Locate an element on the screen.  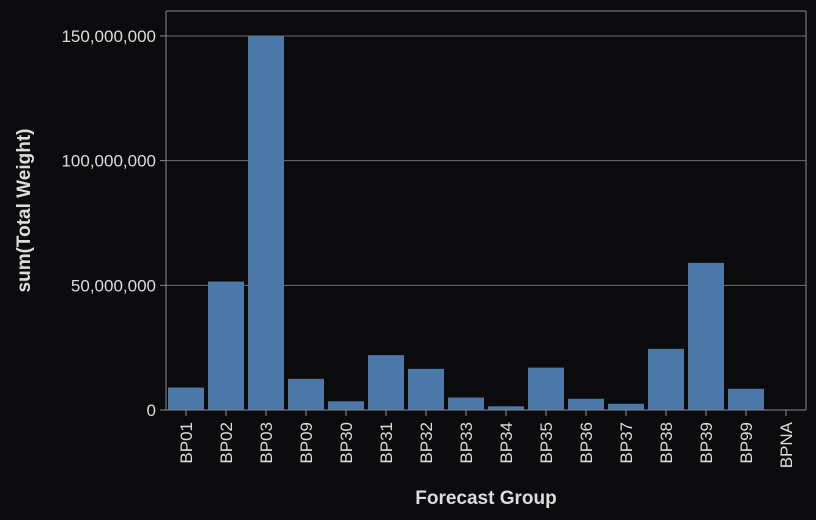
bar-bp35 is located at coordinates (546, 388).